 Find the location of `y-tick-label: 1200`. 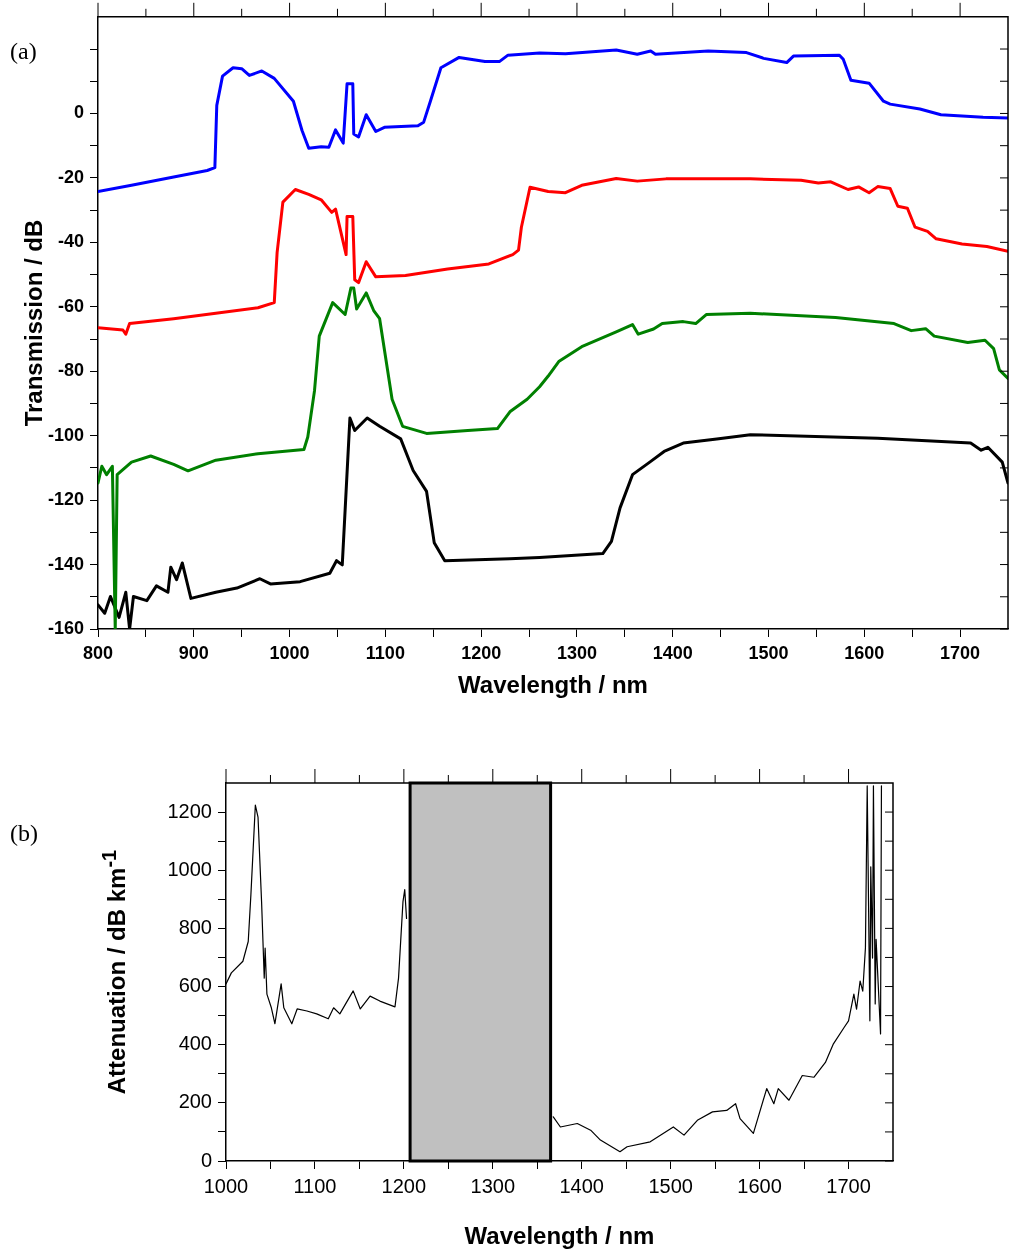

y-tick-label: 1200 is located at coordinates (189, 810).